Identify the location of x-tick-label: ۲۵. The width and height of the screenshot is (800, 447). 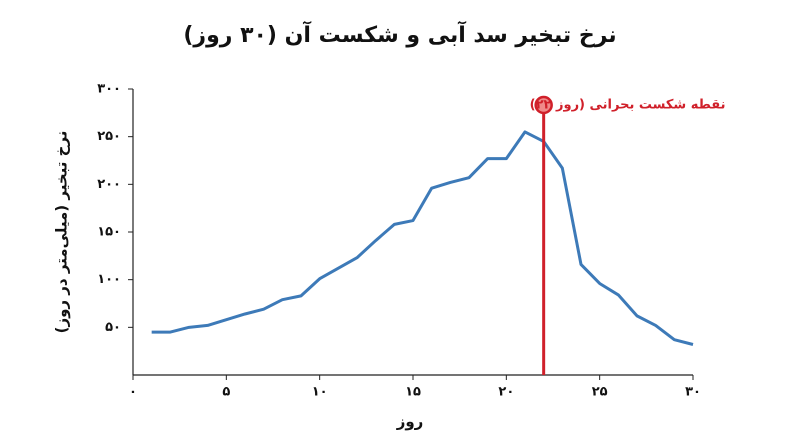
(600, 392).